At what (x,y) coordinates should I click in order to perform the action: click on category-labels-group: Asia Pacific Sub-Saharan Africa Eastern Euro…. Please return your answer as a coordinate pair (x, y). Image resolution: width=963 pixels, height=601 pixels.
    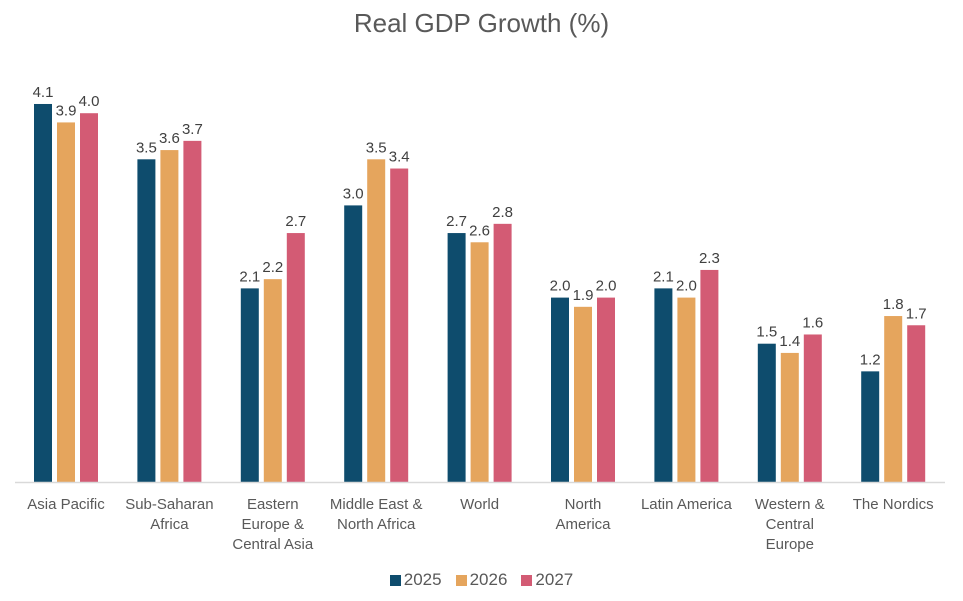
    Looking at the image, I should click on (480, 524).